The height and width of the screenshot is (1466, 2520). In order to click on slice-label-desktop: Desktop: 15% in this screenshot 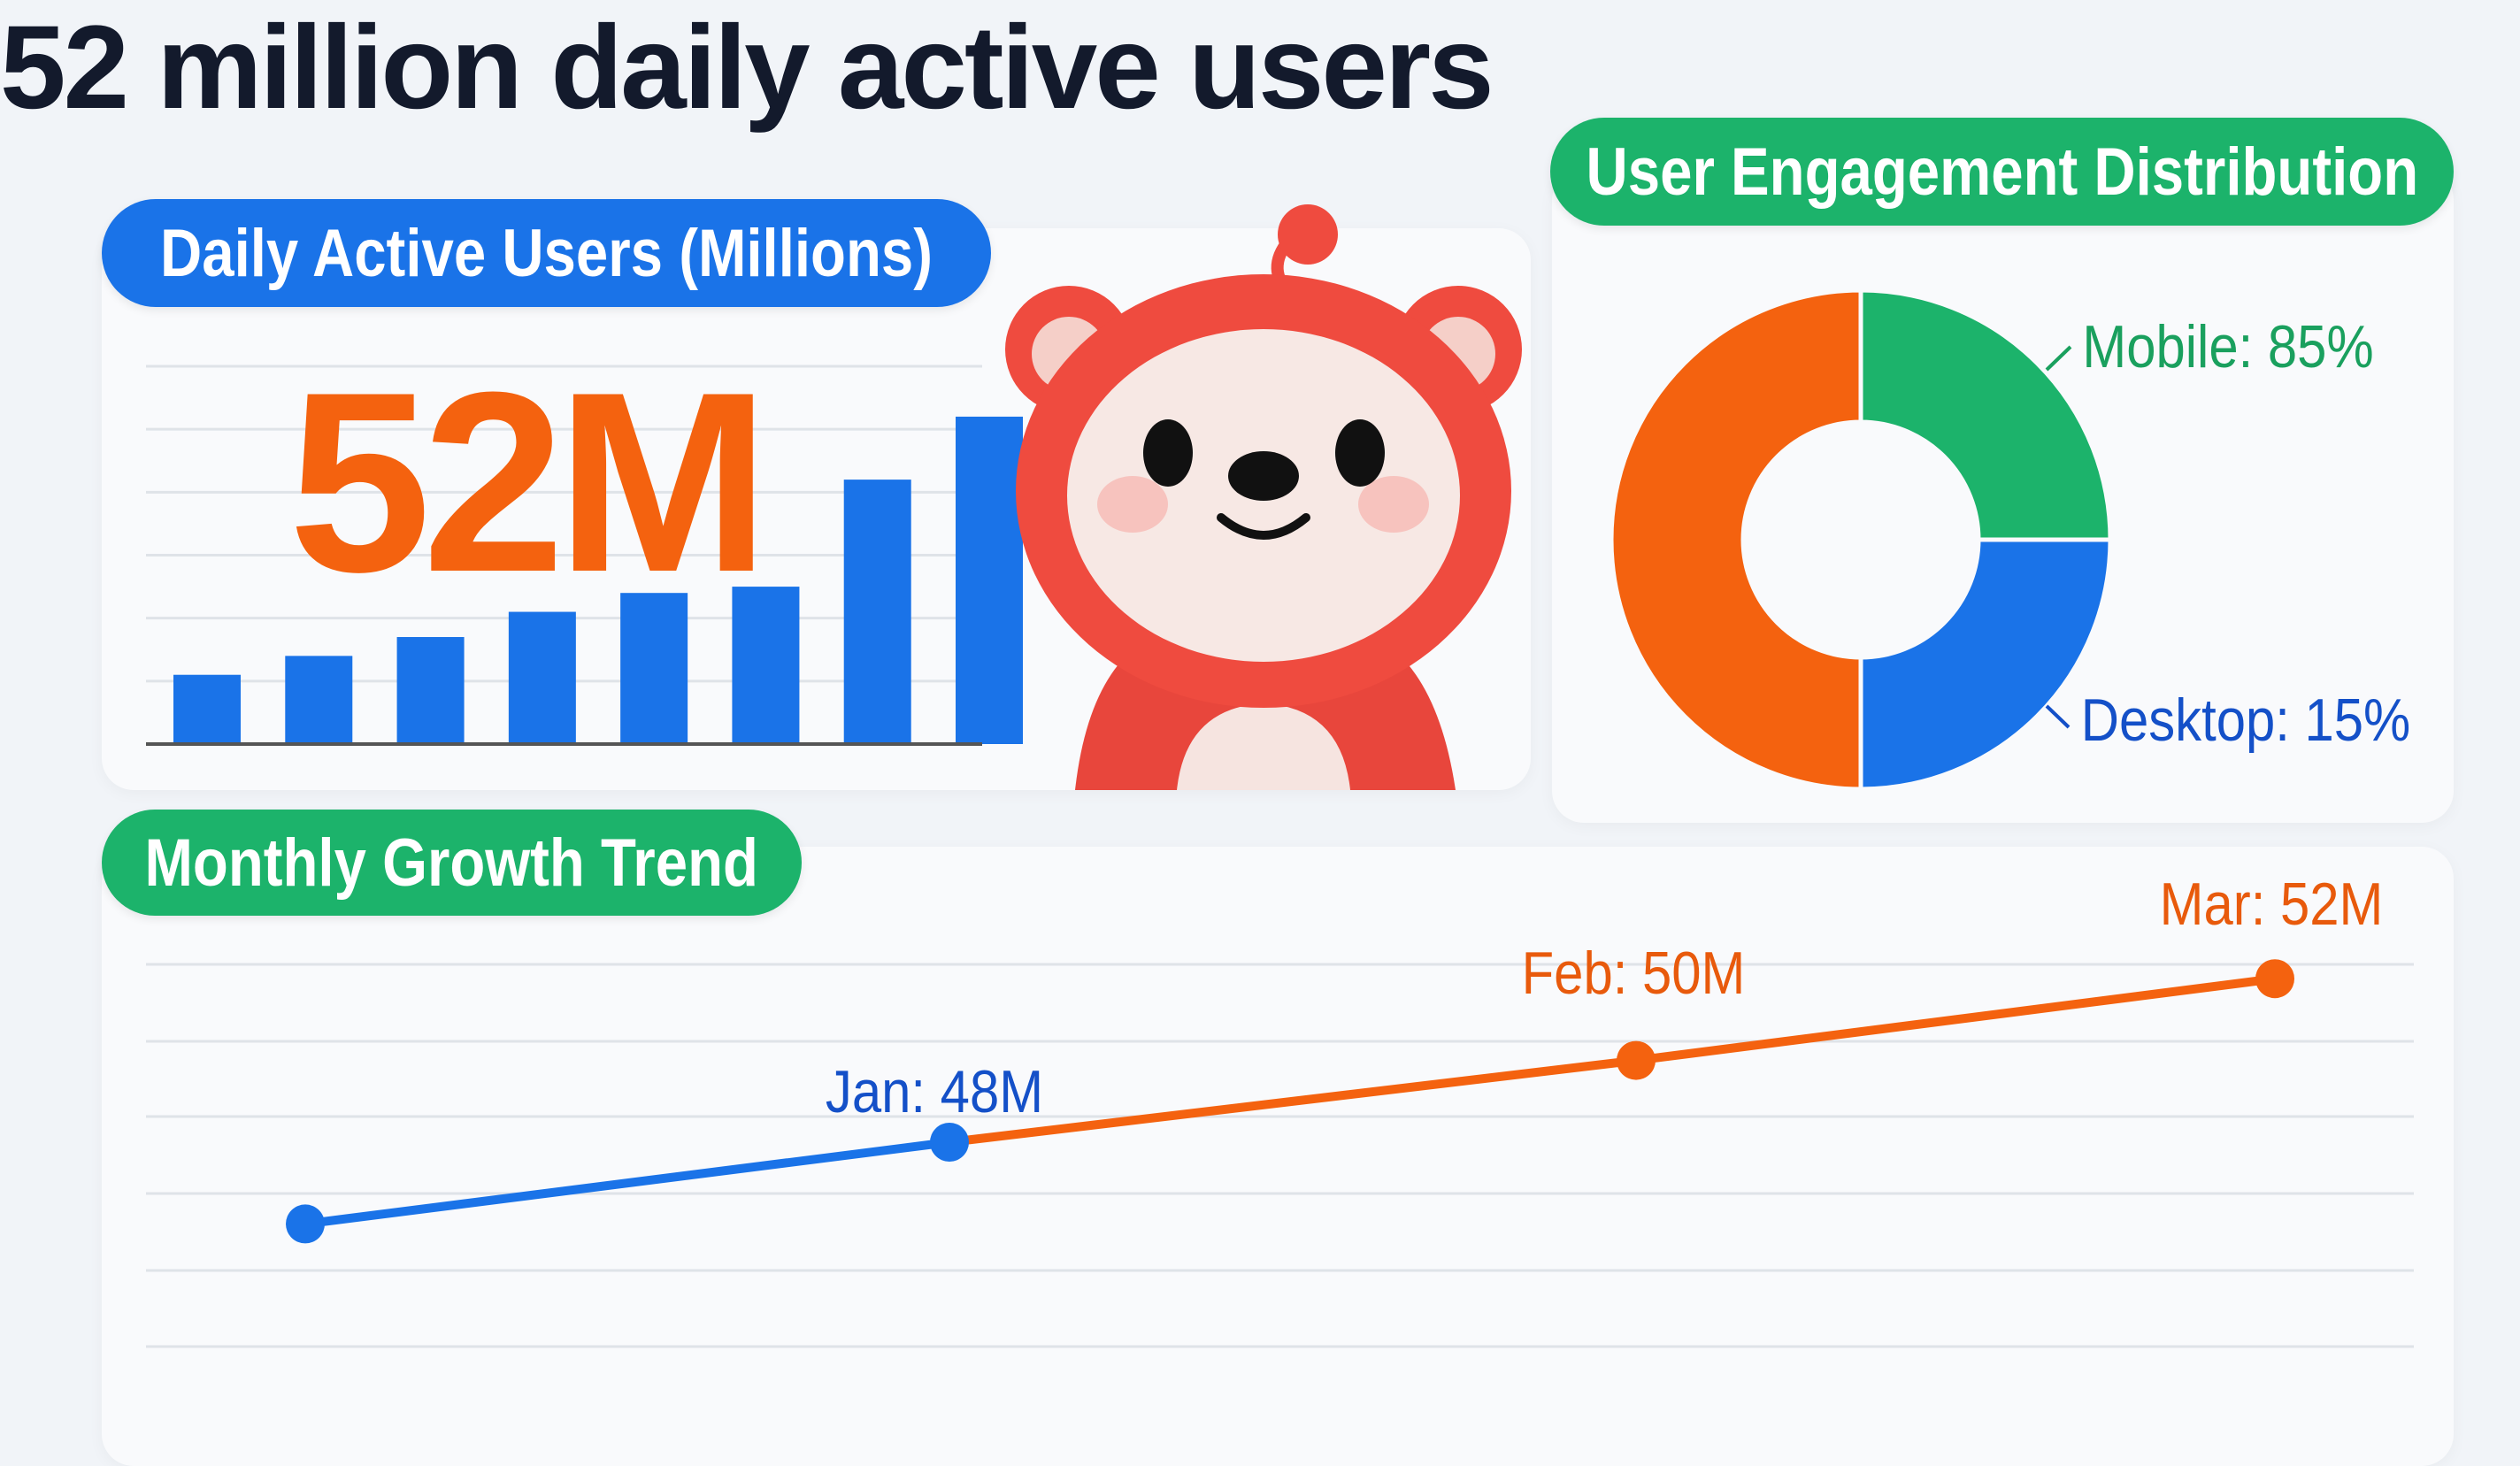, I will do `click(2245, 721)`.